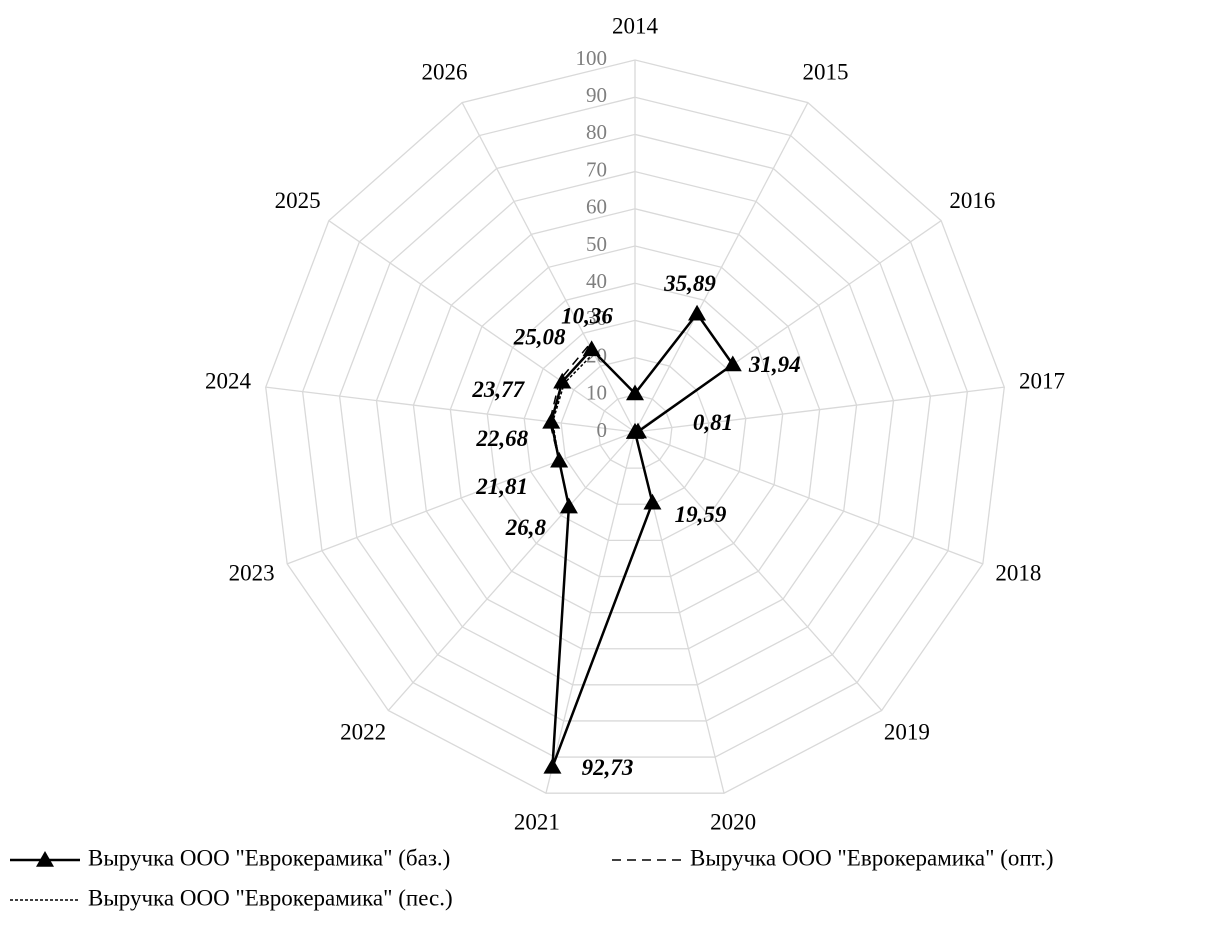  I want to click on y-tick-label: 0, so click(602, 430).